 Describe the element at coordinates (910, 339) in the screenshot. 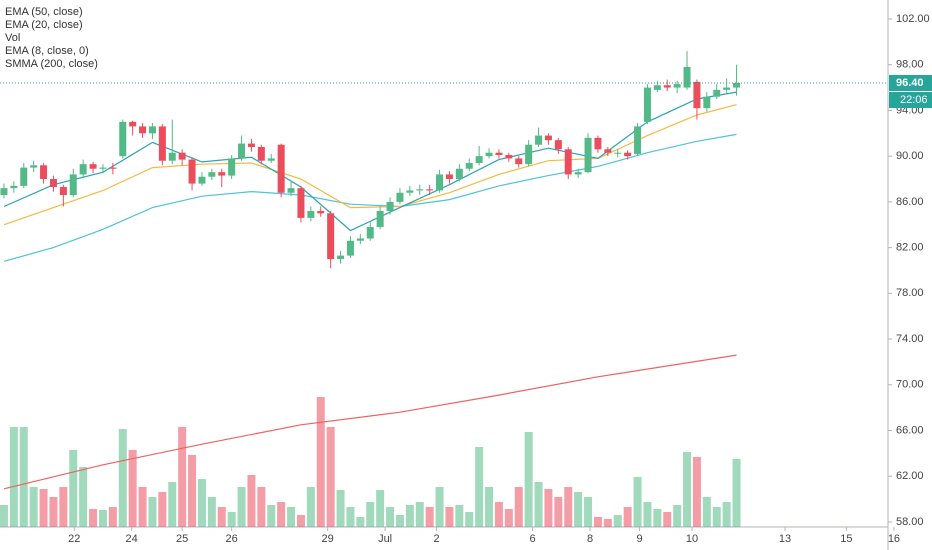

I see `y-tick-label: 74.00` at that location.